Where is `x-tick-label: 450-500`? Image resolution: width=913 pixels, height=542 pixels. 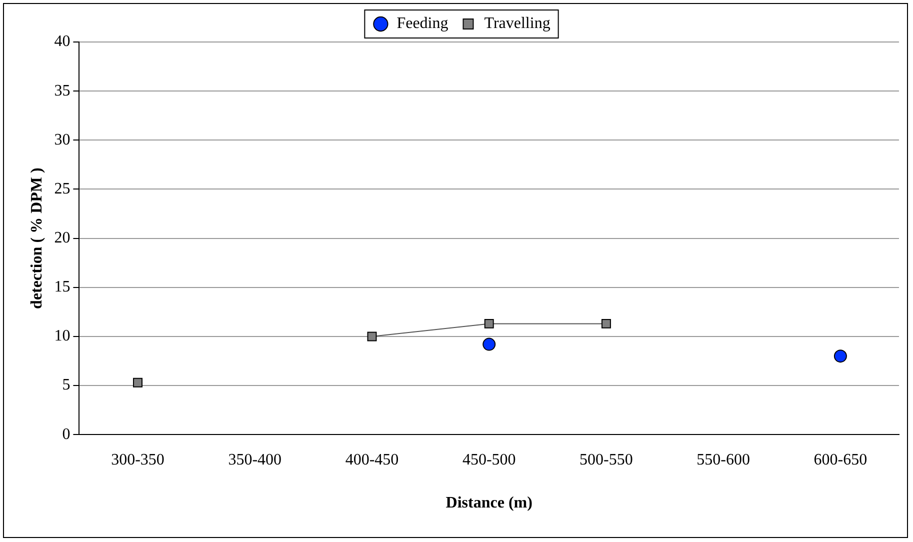 x-tick-label: 450-500 is located at coordinates (489, 459).